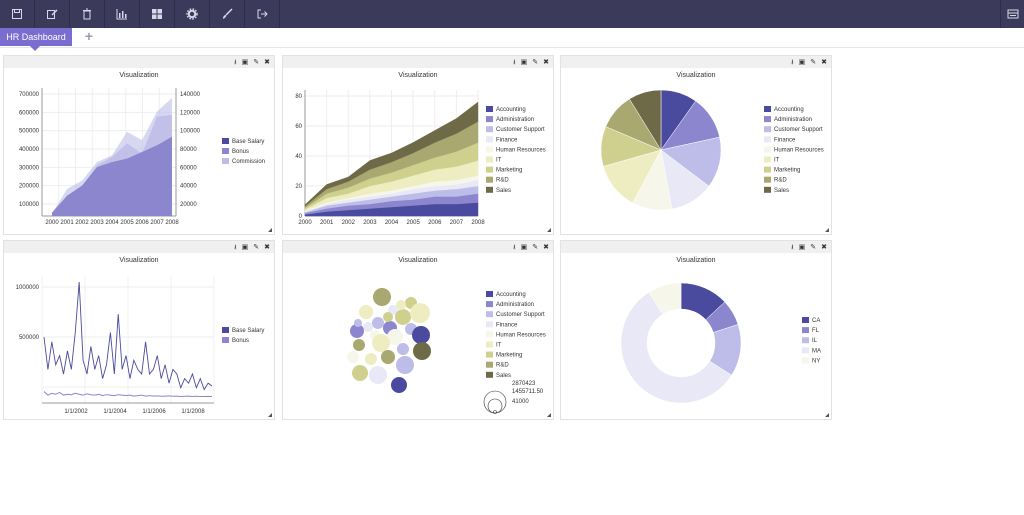 The width and height of the screenshot is (1024, 515). I want to click on y-tick-label: 500000, so click(29, 132).